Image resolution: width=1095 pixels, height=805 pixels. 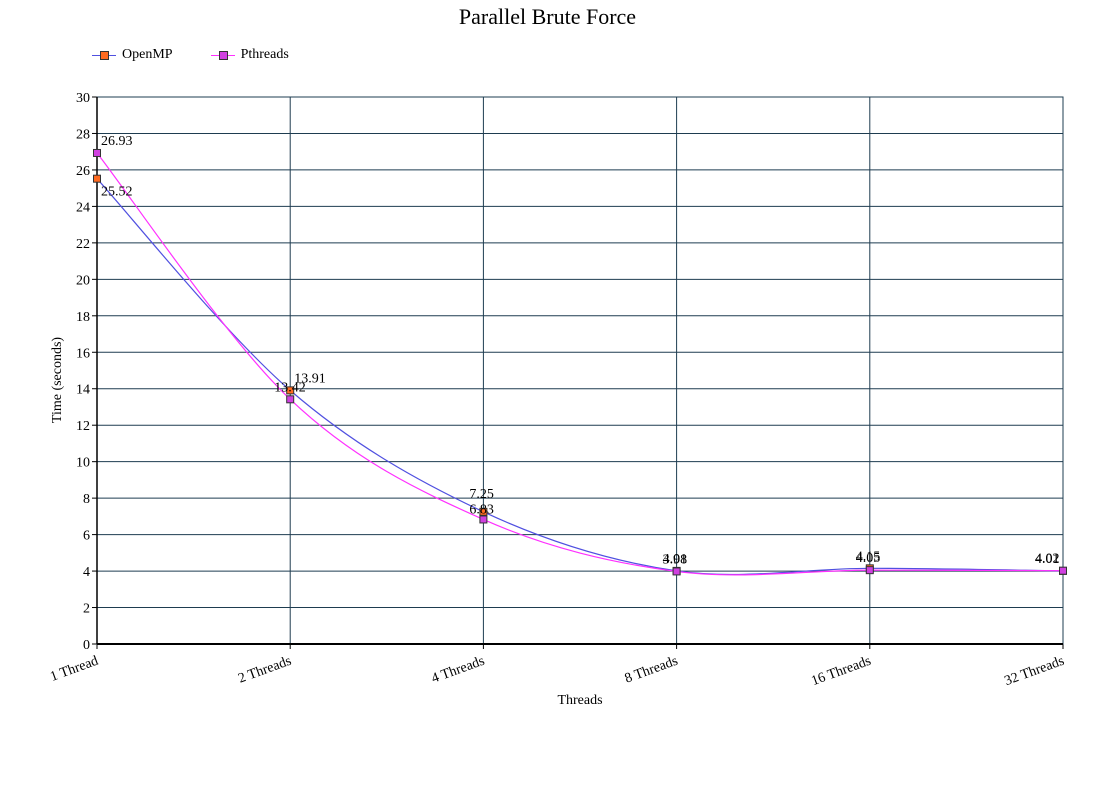 What do you see at coordinates (651, 670) in the screenshot?
I see `x-tick-label-3: 8 Threads` at bounding box center [651, 670].